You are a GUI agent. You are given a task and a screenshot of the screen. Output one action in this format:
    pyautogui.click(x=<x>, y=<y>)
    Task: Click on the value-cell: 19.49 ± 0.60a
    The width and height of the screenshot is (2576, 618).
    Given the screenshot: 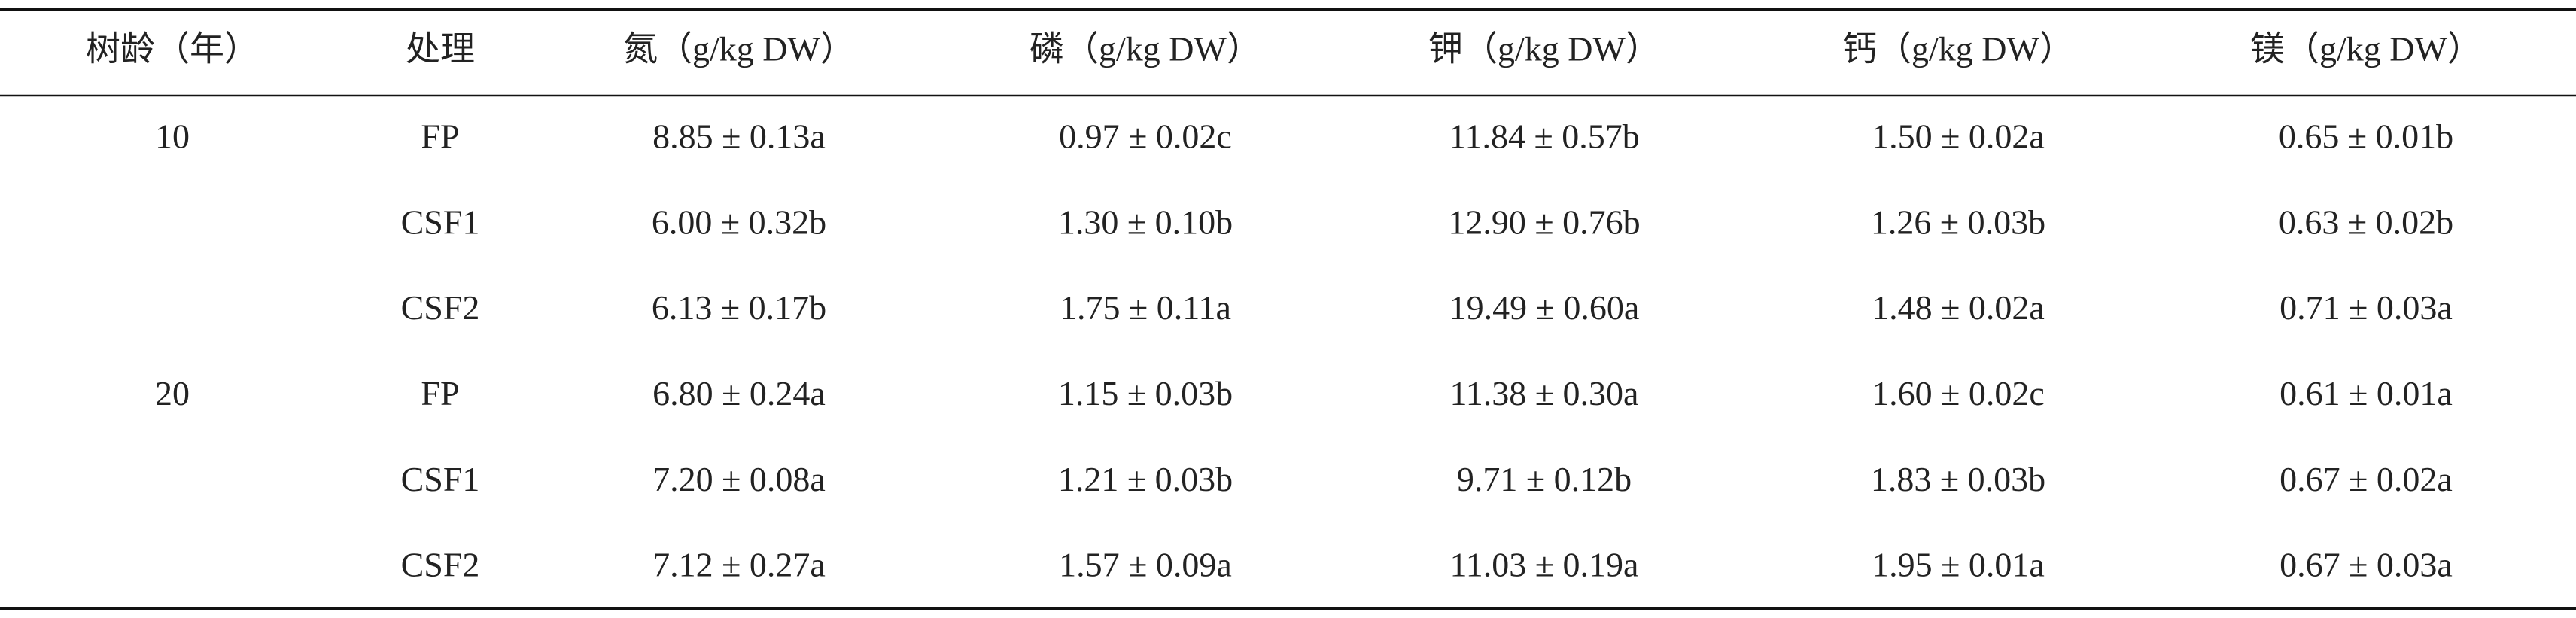 What is the action you would take?
    pyautogui.click(x=1544, y=307)
    